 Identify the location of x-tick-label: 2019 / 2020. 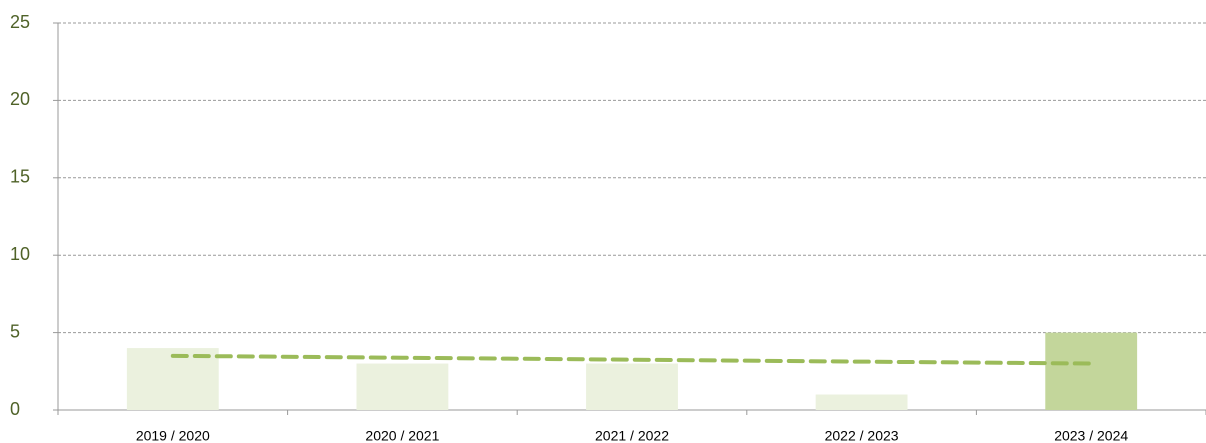
(173, 435).